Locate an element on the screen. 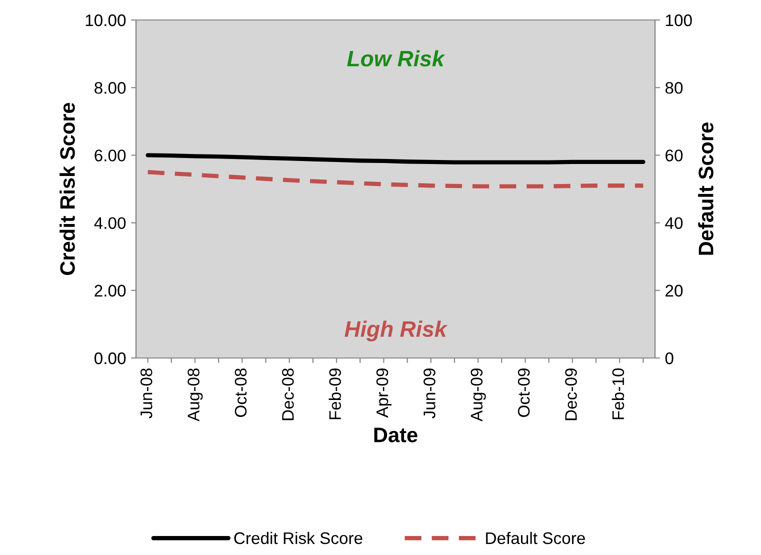 The image size is (761, 555). y-axis-title: Credit Risk Score is located at coordinates (67, 188).